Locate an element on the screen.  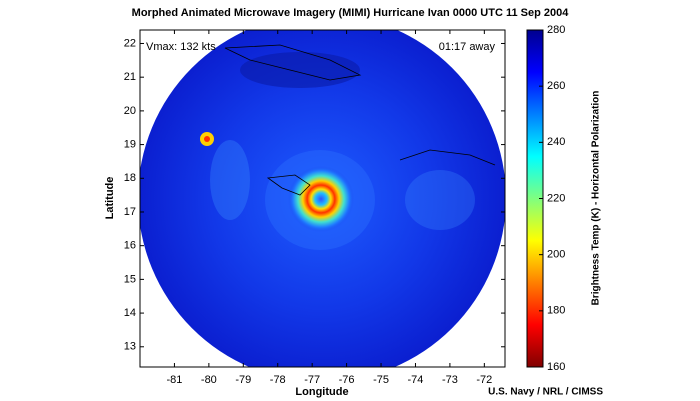
annotation: Vmax: 132 kts is located at coordinates (181, 47).